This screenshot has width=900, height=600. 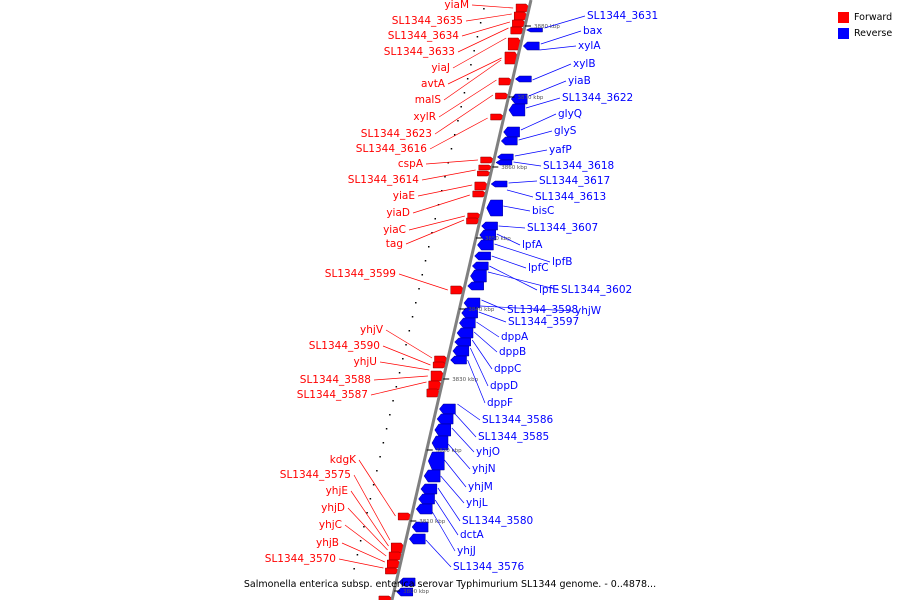 What do you see at coordinates (419, 52) in the screenshot?
I see `forward-gene-label: SL1344_3633` at bounding box center [419, 52].